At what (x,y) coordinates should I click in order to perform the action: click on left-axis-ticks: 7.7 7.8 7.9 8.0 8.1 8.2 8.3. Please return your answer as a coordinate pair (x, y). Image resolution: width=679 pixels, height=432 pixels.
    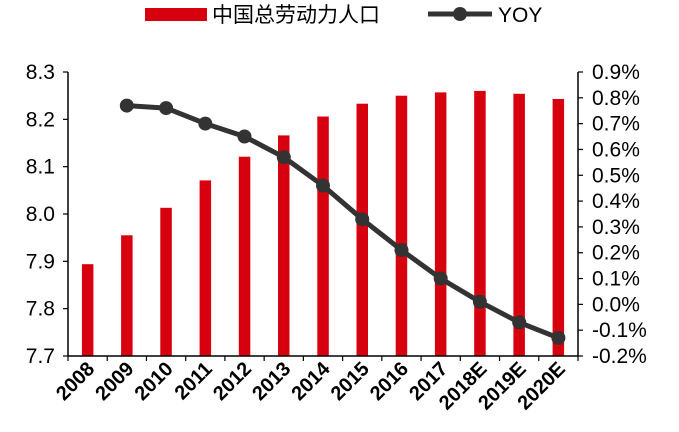
    Looking at the image, I should click on (47, 214).